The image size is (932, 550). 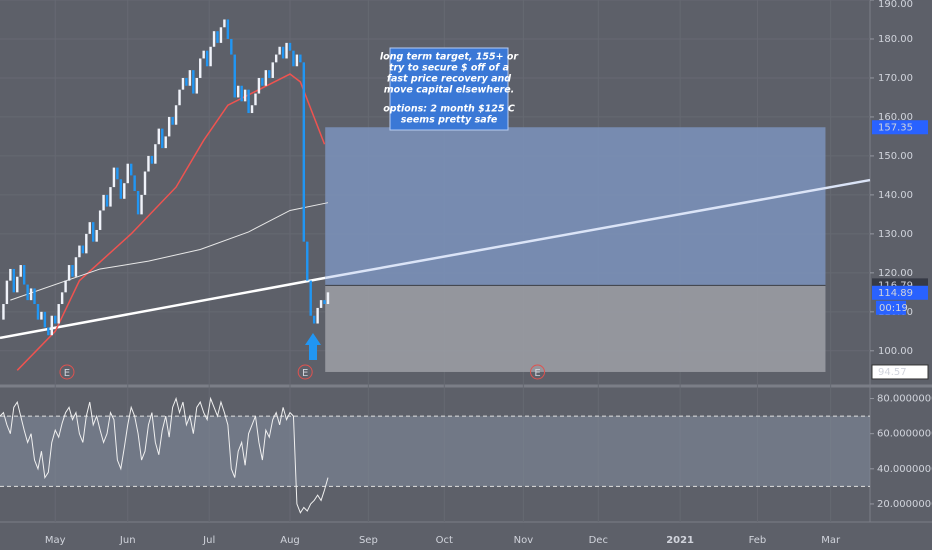 What do you see at coordinates (901, 275) in the screenshot?
I see `price-axis` at bounding box center [901, 275].